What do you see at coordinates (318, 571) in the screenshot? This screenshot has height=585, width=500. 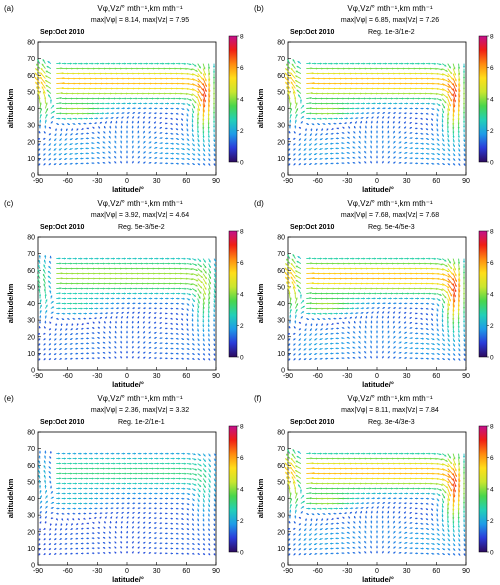 I see `x-tick-label: -60` at bounding box center [318, 571].